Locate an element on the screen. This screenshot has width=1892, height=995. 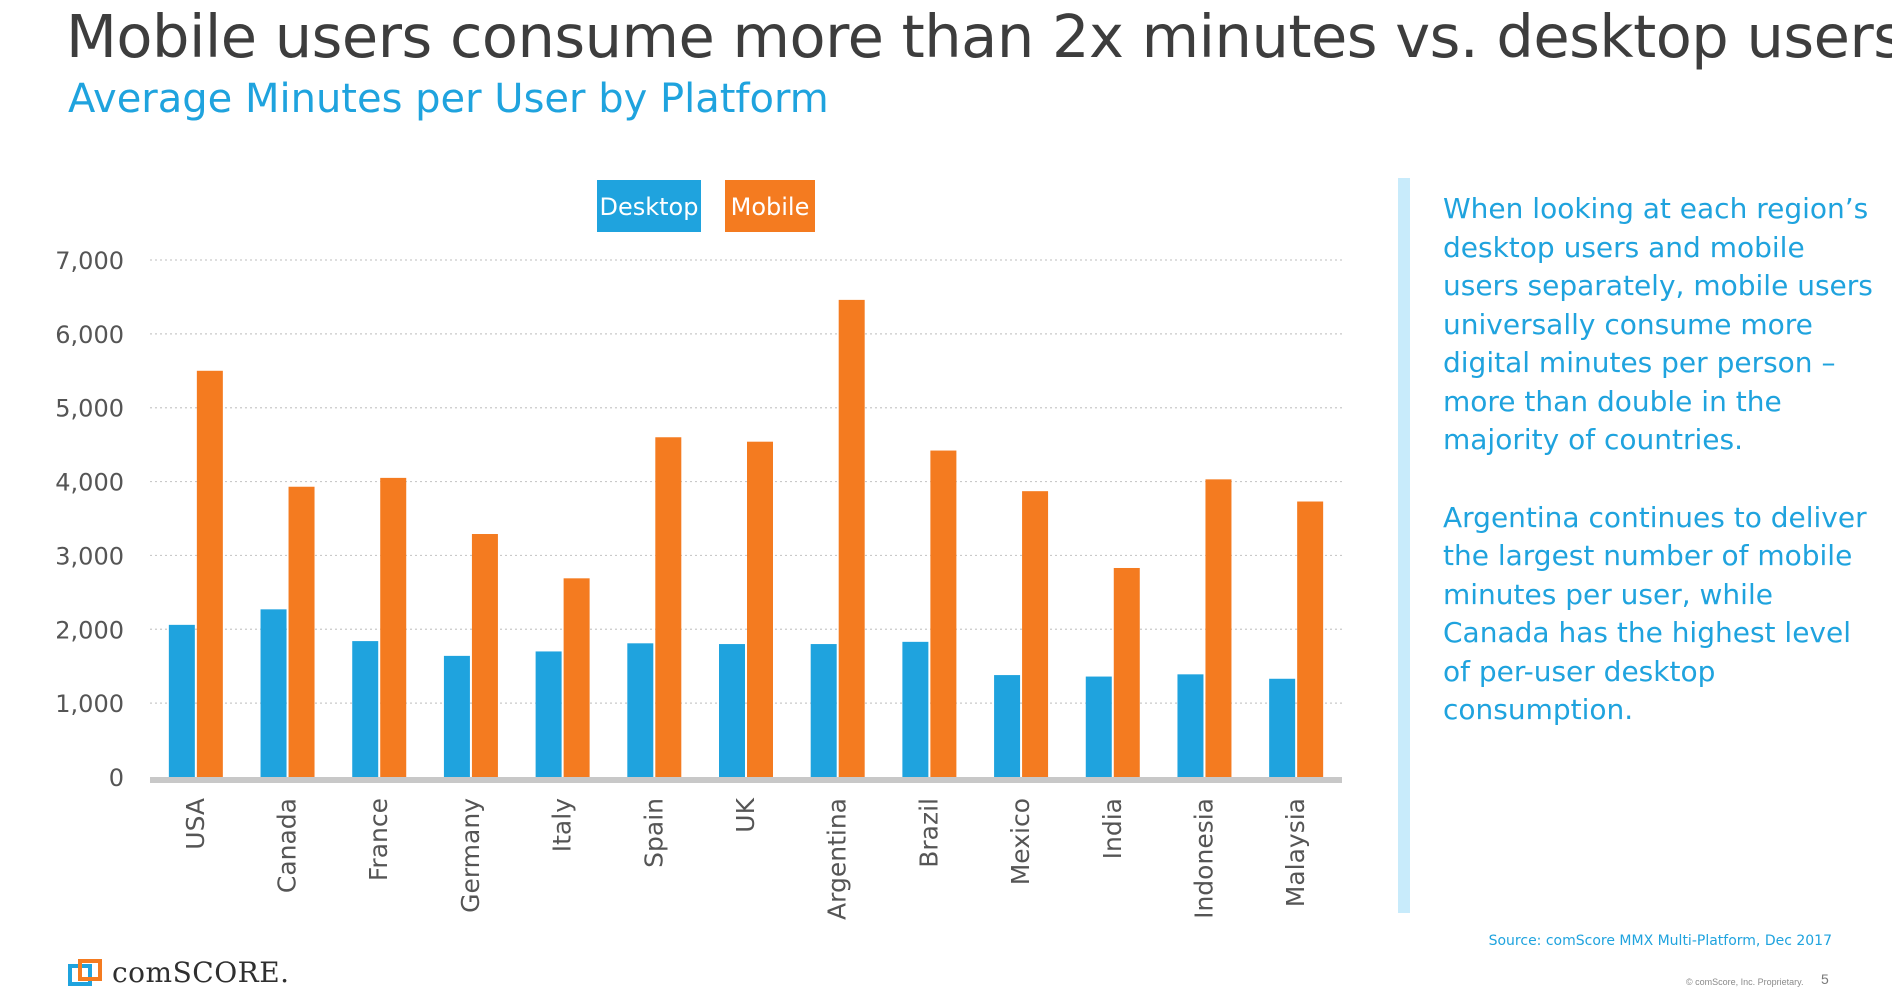
bar-mobile-canada is located at coordinates (301, 631).